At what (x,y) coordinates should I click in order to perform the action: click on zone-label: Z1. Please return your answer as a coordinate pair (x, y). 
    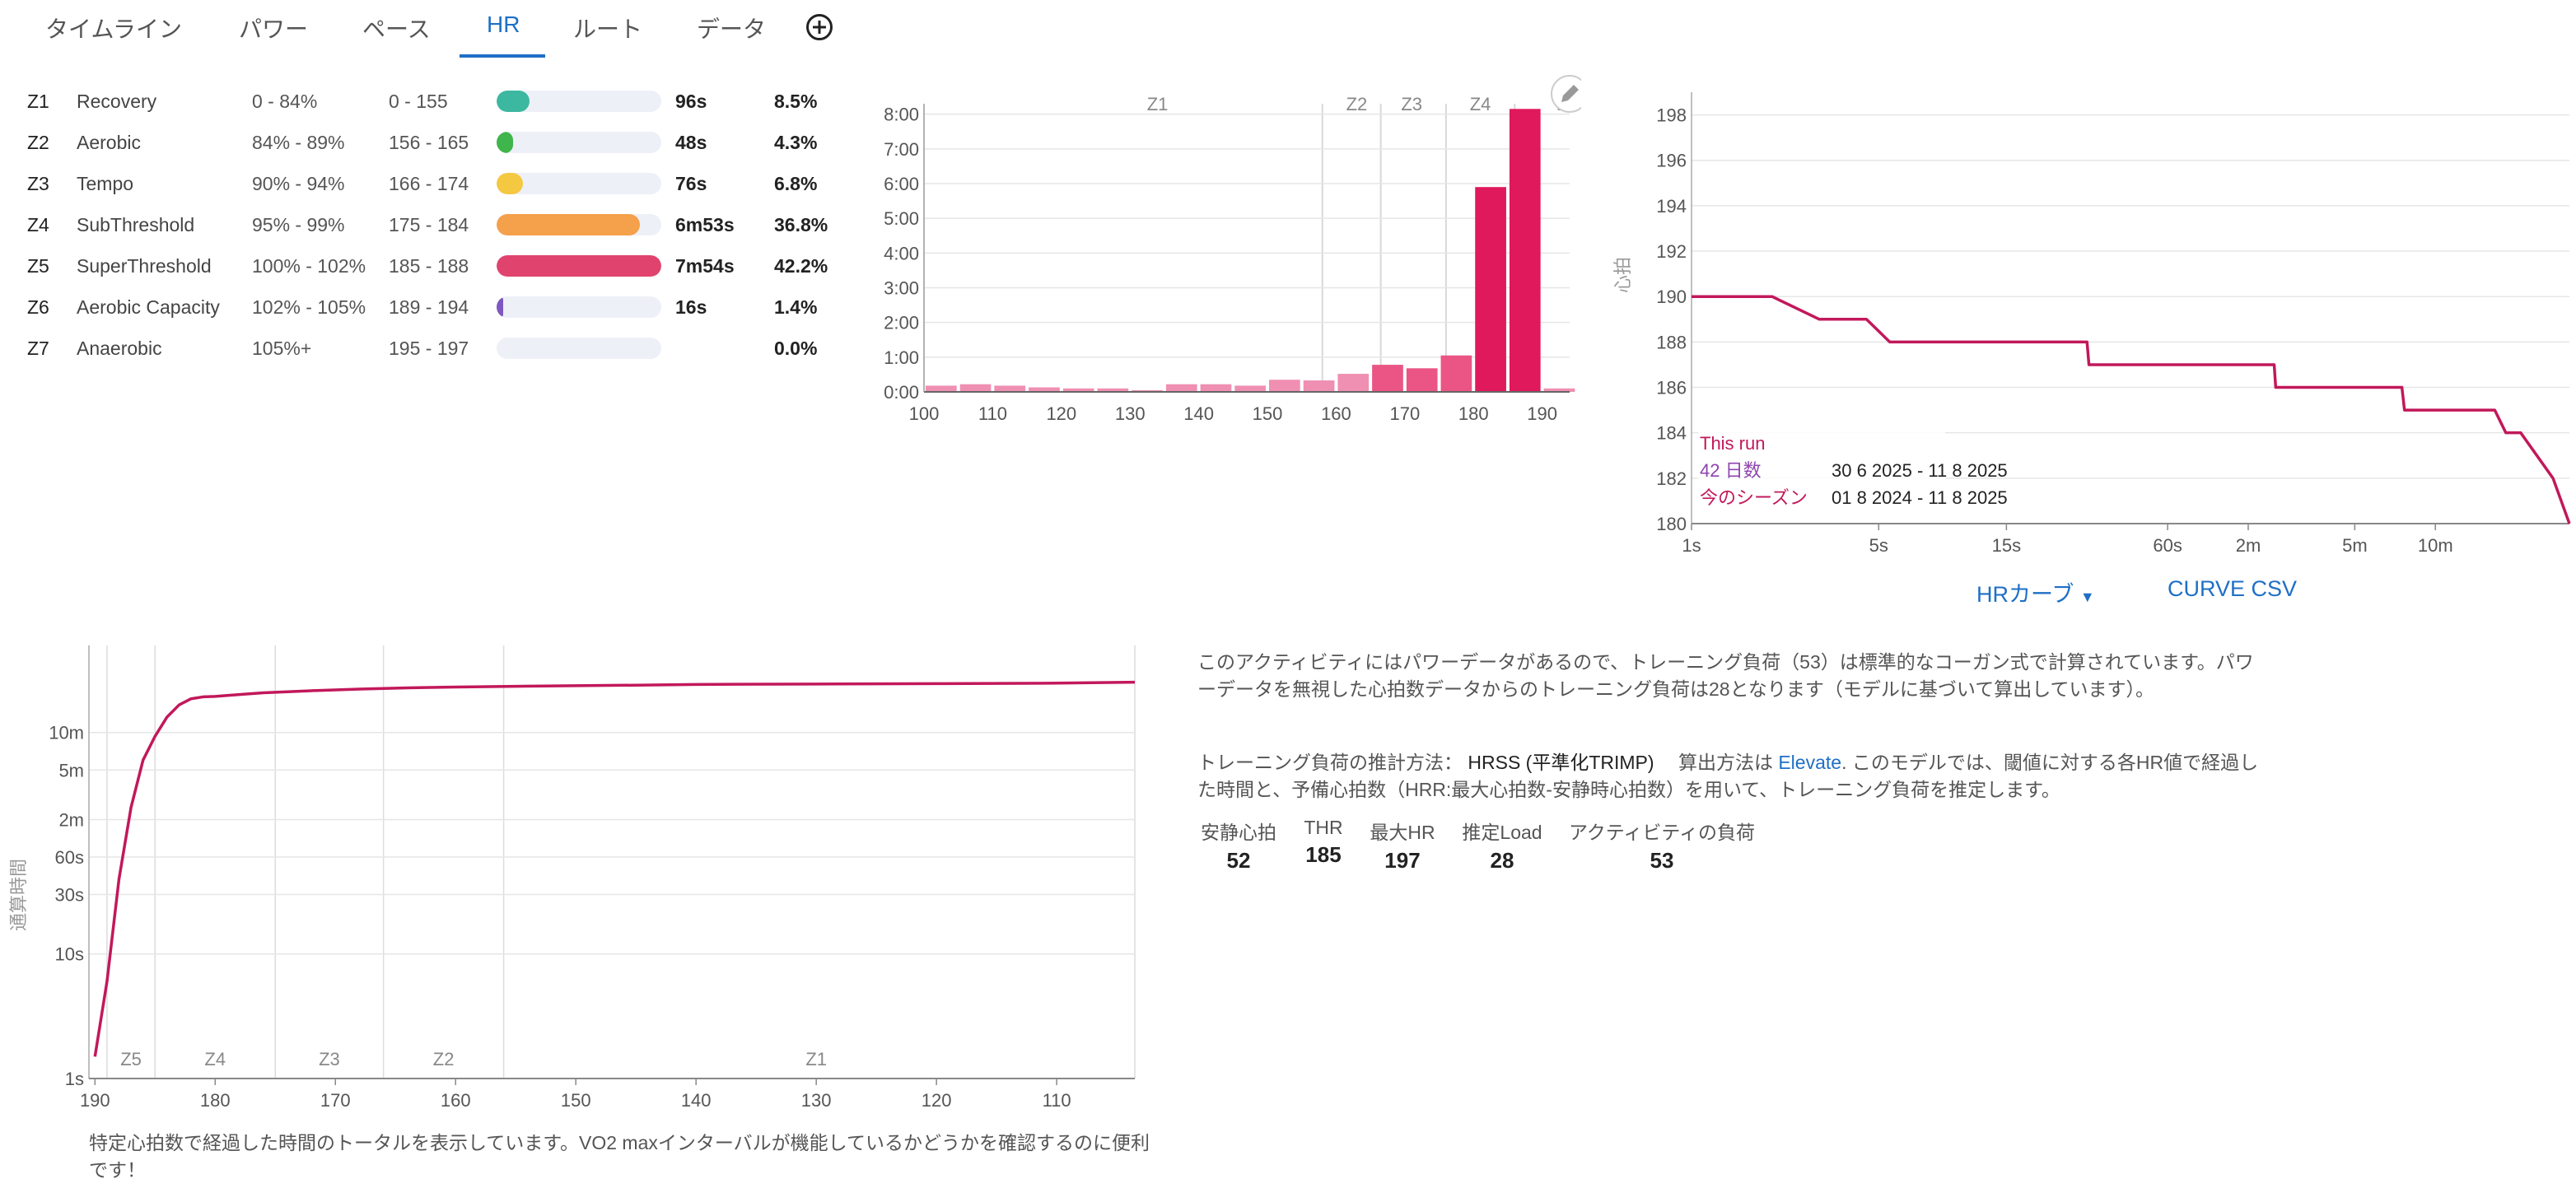
    Looking at the image, I should click on (1158, 104).